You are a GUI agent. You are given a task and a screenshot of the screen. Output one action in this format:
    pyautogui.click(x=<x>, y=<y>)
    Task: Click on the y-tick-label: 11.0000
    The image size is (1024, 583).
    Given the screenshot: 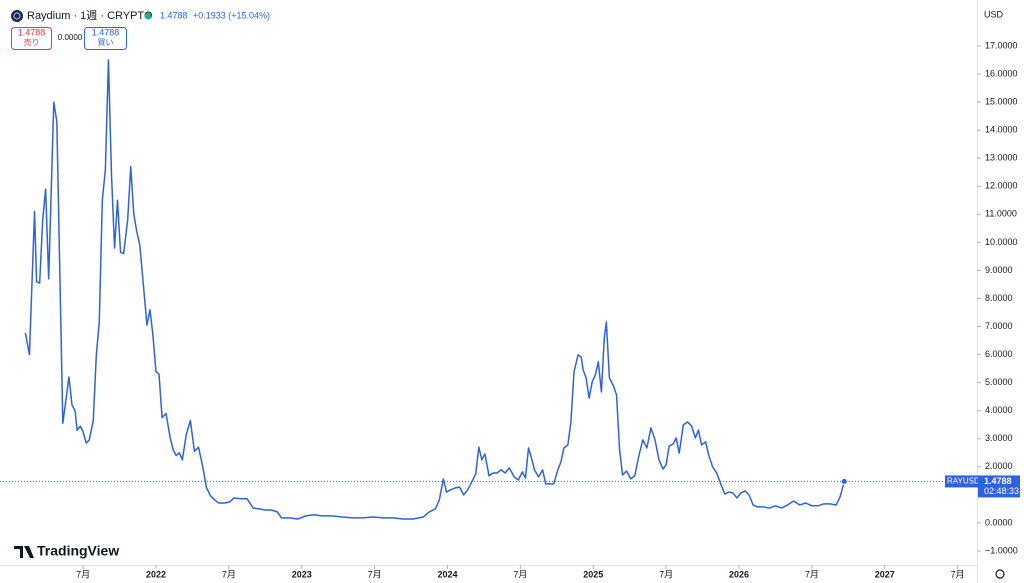 What is the action you would take?
    pyautogui.click(x=1001, y=214)
    